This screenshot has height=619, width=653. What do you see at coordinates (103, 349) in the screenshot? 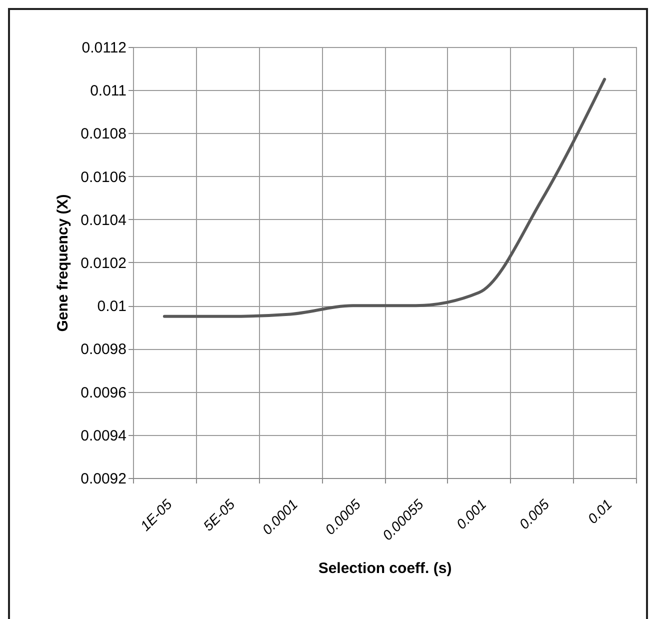
I see `y-tick-label: 0.0098` at bounding box center [103, 349].